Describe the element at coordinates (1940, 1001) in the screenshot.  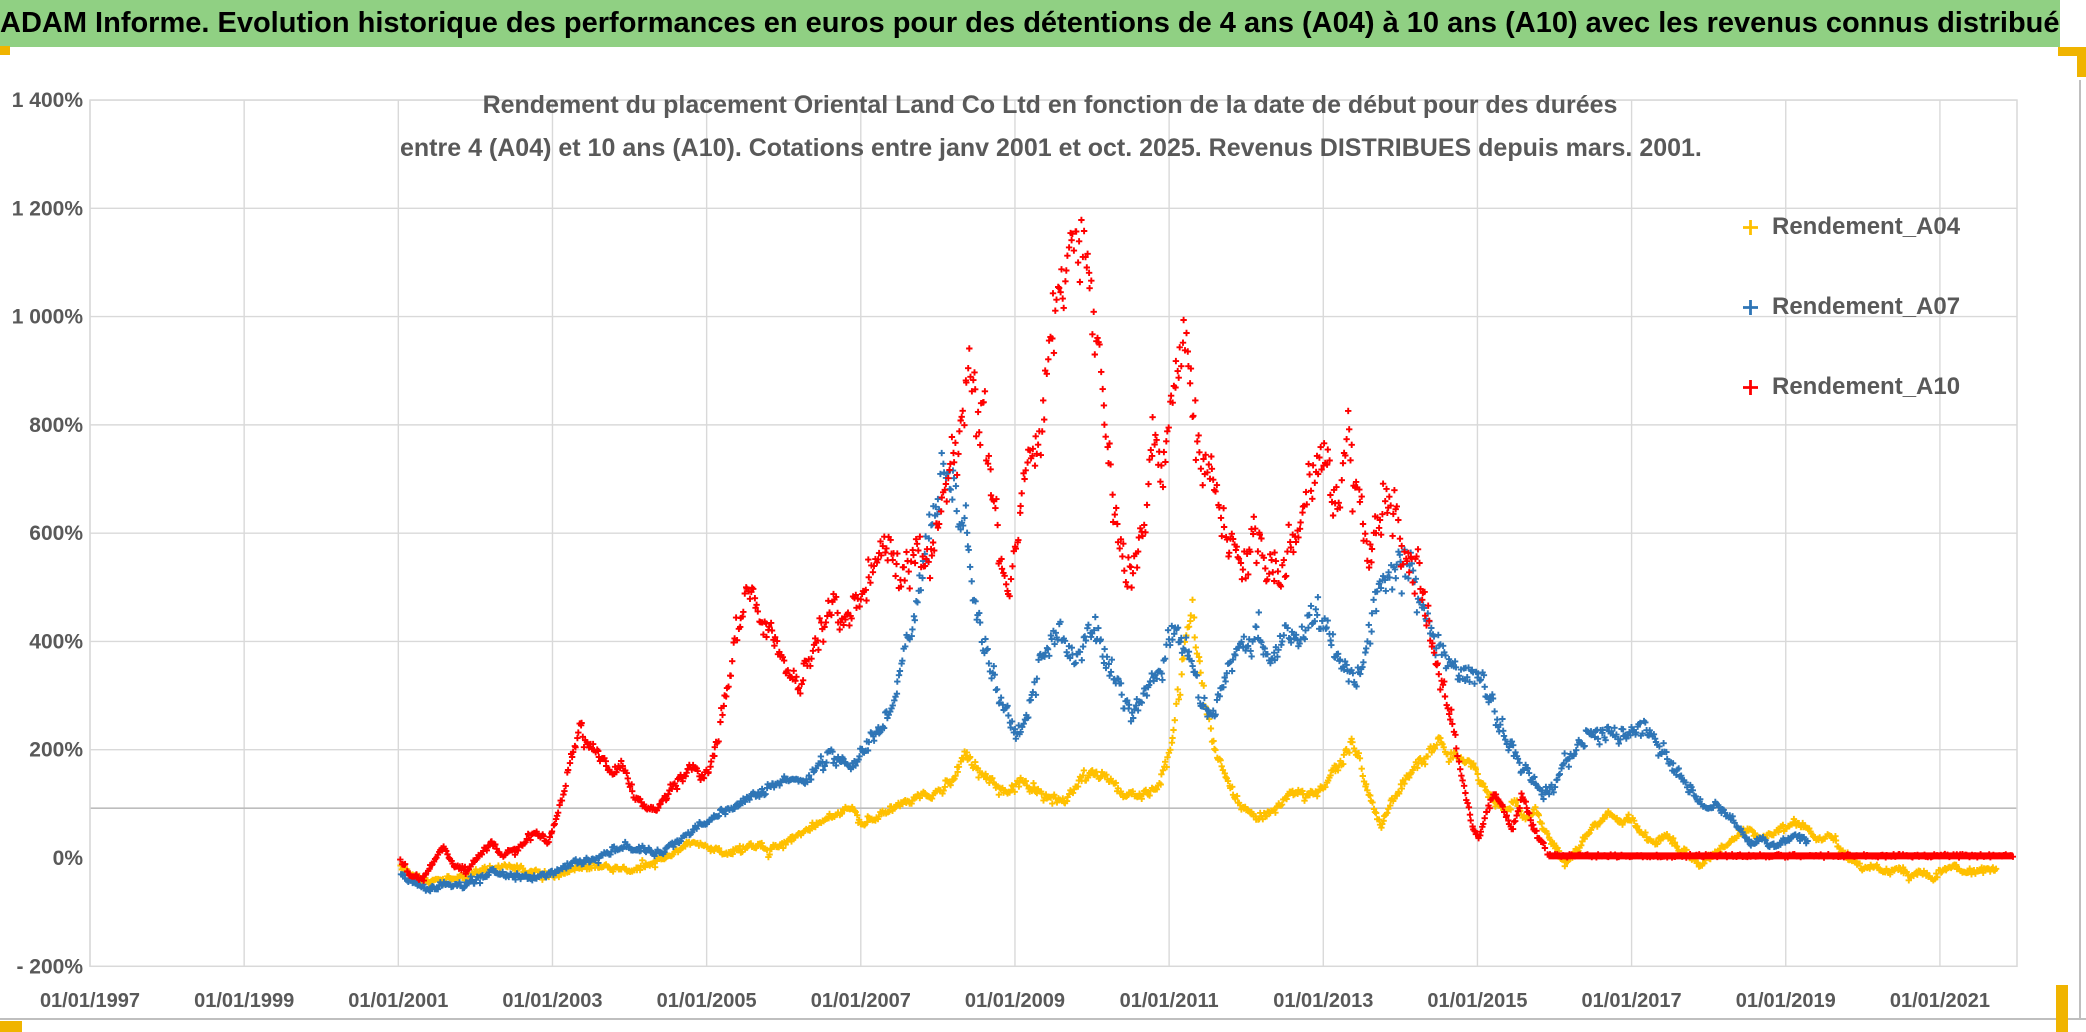
I see `x-axis-label: 01/01/2021` at that location.